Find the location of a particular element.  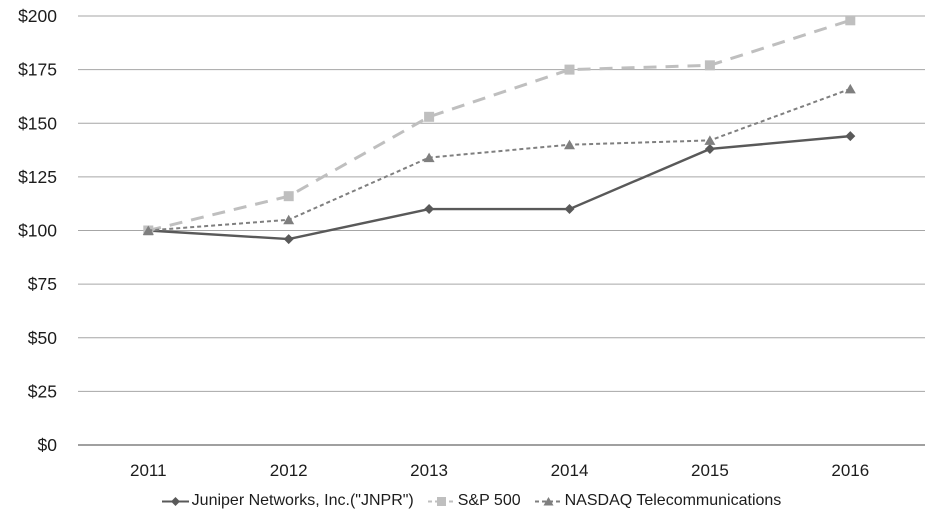

x-tick-label: 2012 is located at coordinates (289, 470).